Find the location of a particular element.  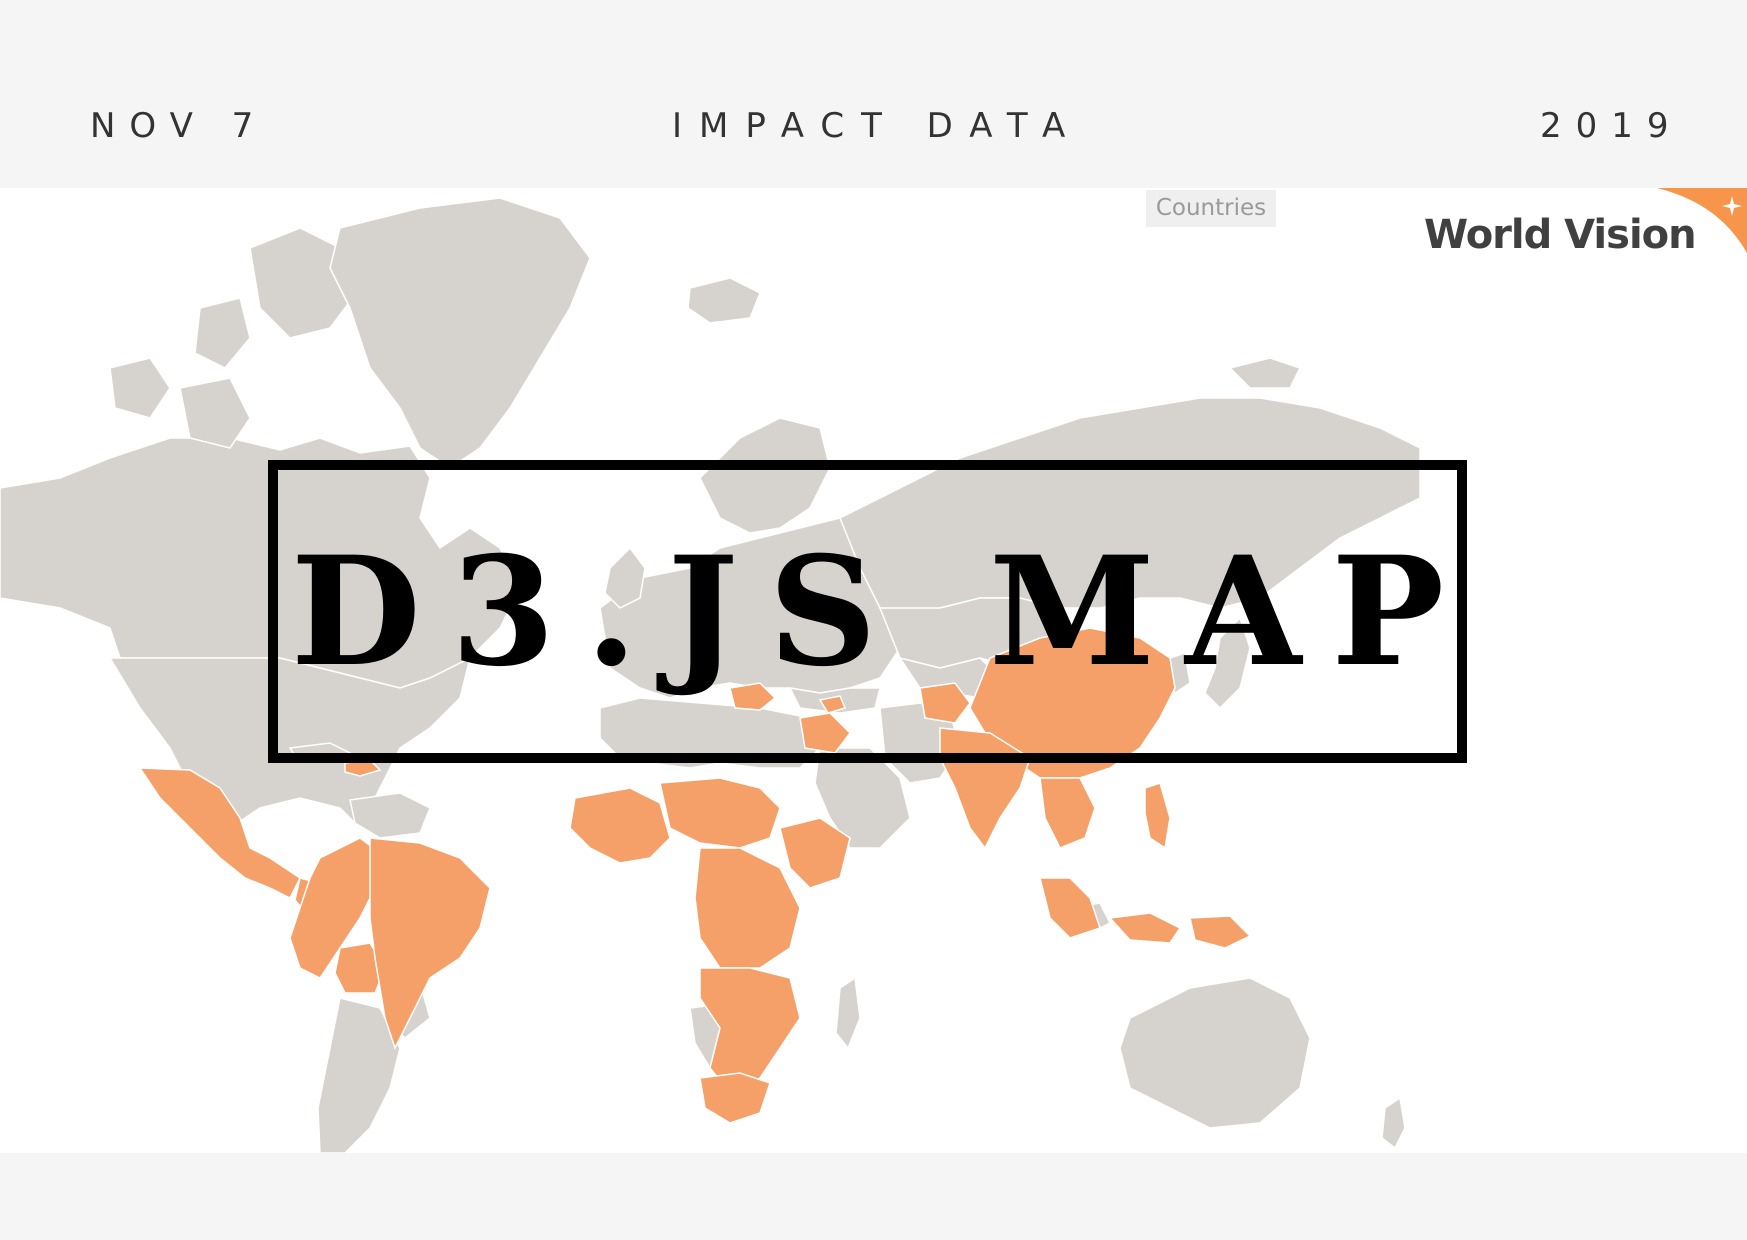

header-date: NOV 7 is located at coordinates (179, 126).